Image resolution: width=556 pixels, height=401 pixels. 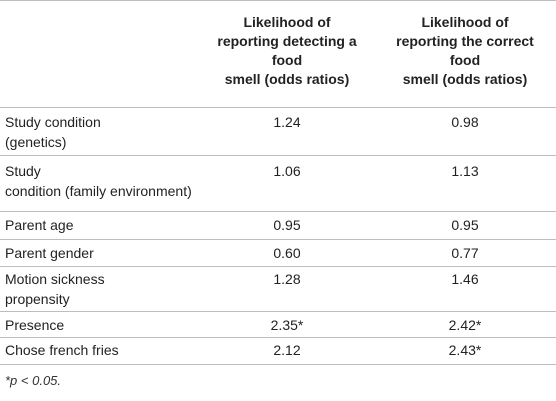 What do you see at coordinates (55, 289) in the screenshot?
I see `row-label: Motion sickness propensity` at bounding box center [55, 289].